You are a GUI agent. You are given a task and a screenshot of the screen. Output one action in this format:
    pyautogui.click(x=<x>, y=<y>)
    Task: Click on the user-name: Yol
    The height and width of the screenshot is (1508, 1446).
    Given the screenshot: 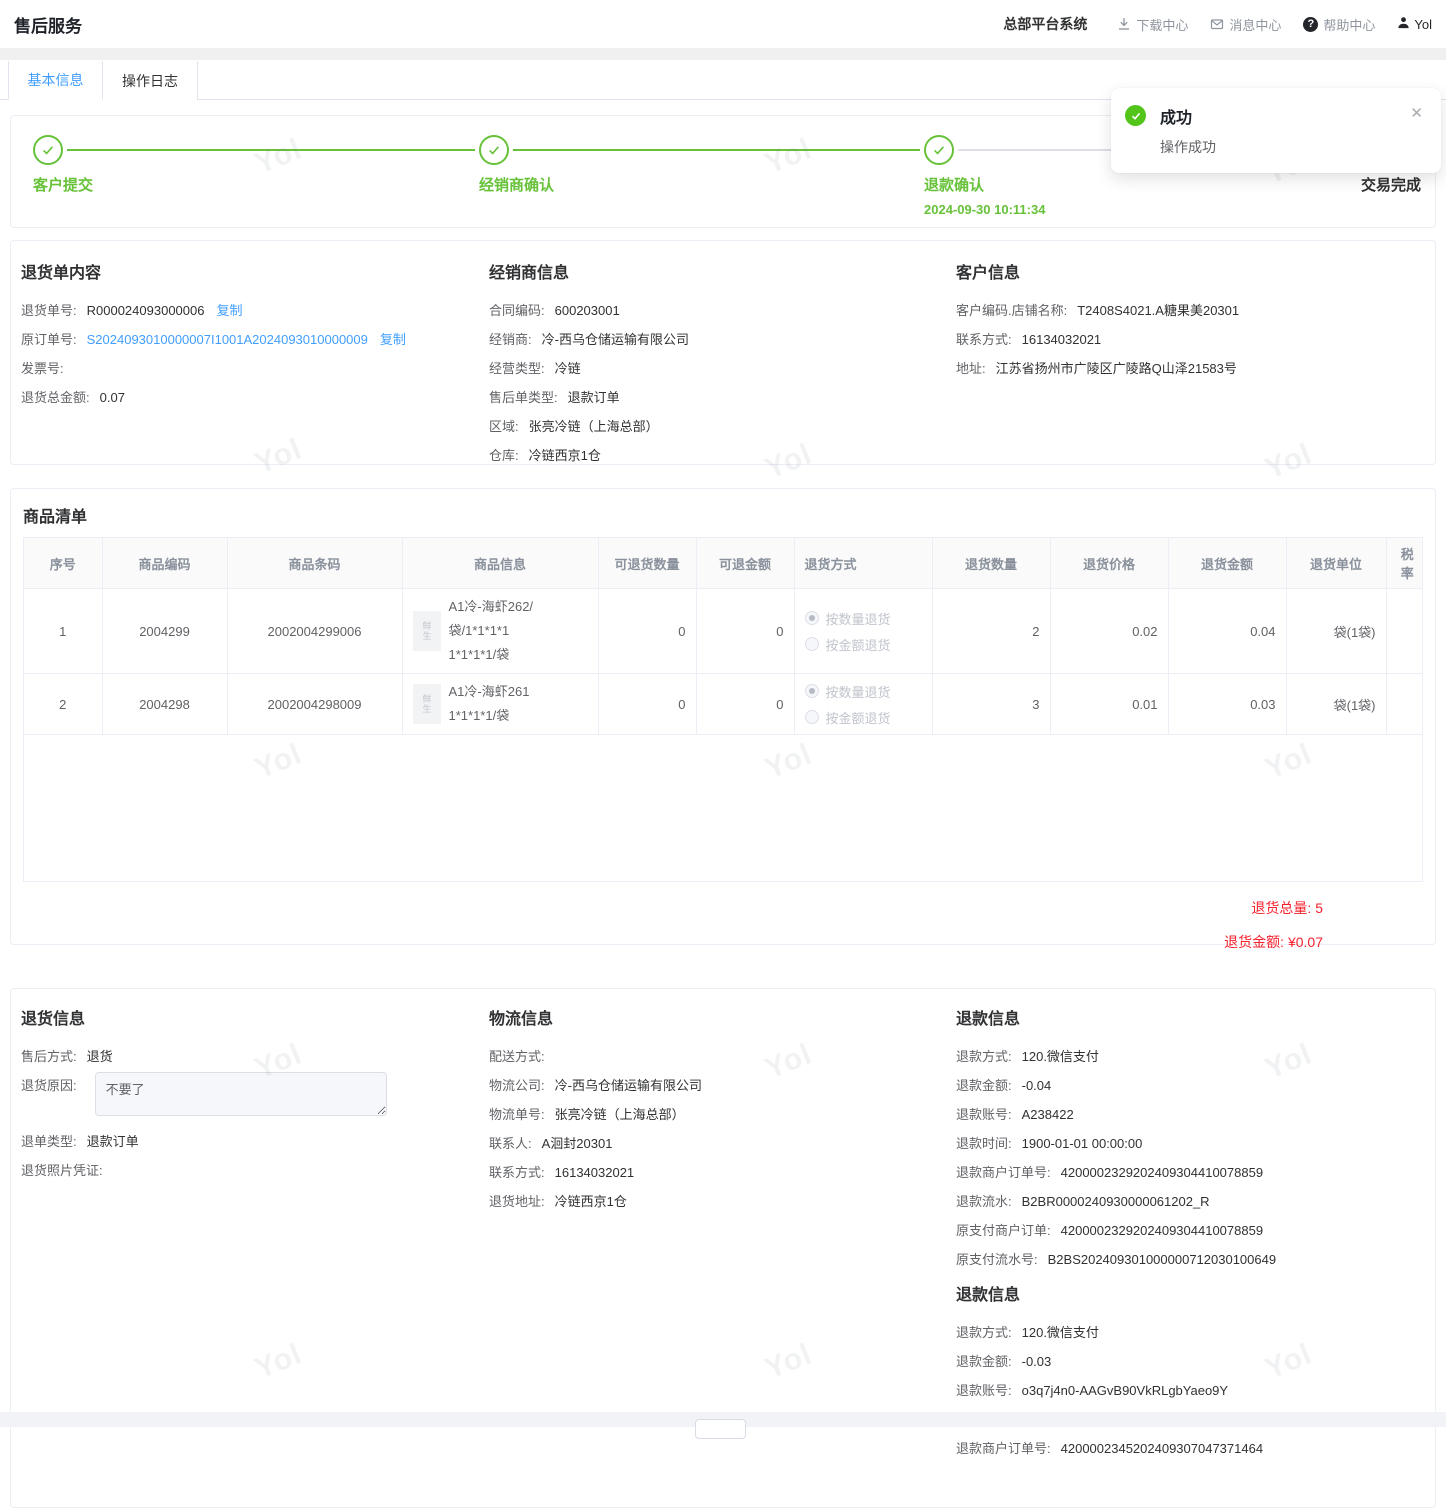 What is the action you would take?
    pyautogui.click(x=1423, y=24)
    